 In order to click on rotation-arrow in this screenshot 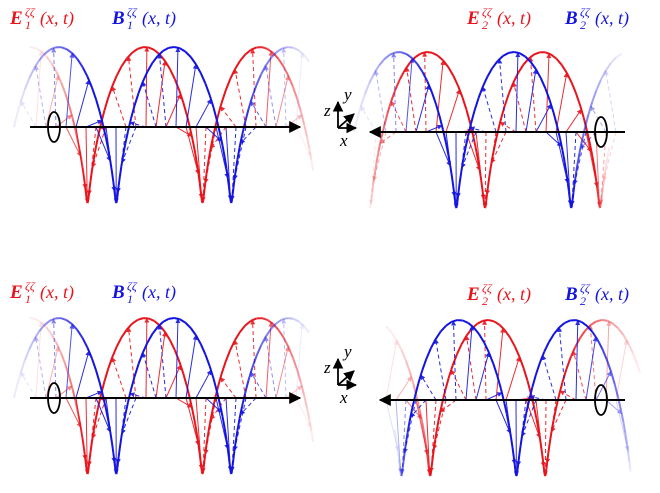, I will do `click(601, 132)`.